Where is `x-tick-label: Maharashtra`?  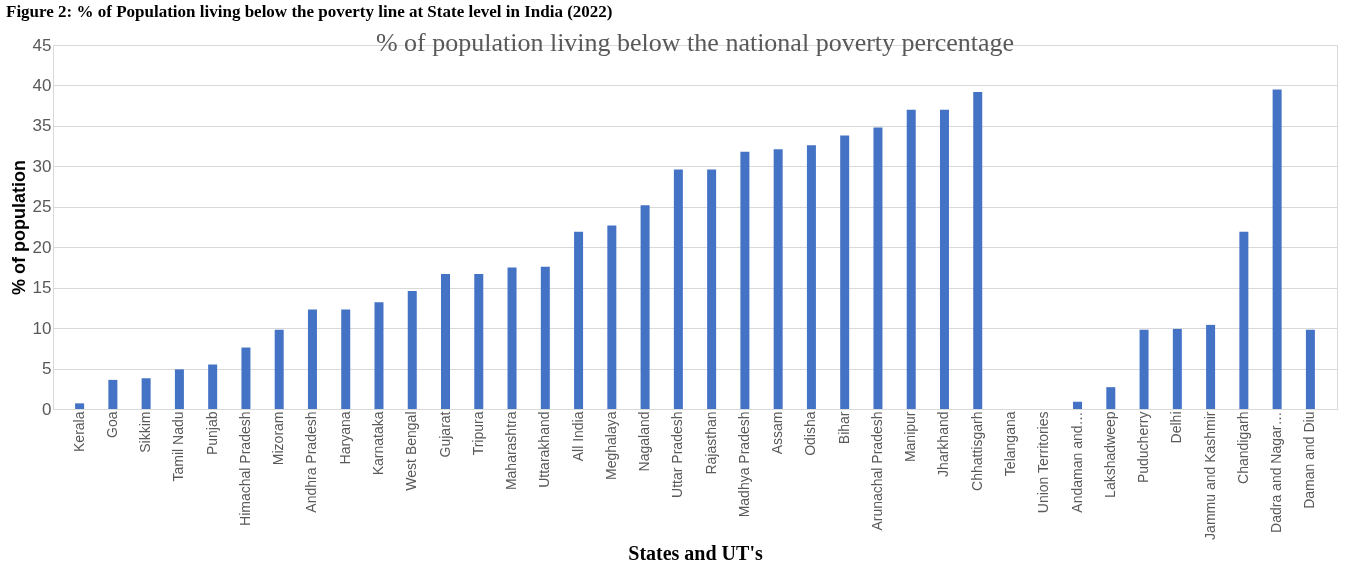
x-tick-label: Maharashtra is located at coordinates (511, 451).